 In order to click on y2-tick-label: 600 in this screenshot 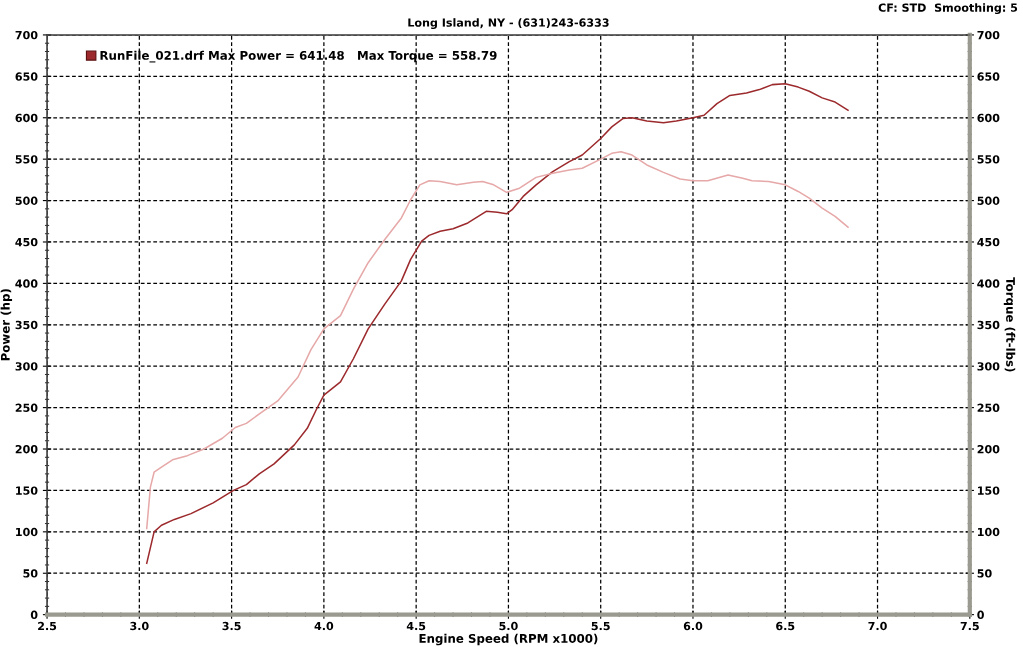, I will do `click(988, 118)`.